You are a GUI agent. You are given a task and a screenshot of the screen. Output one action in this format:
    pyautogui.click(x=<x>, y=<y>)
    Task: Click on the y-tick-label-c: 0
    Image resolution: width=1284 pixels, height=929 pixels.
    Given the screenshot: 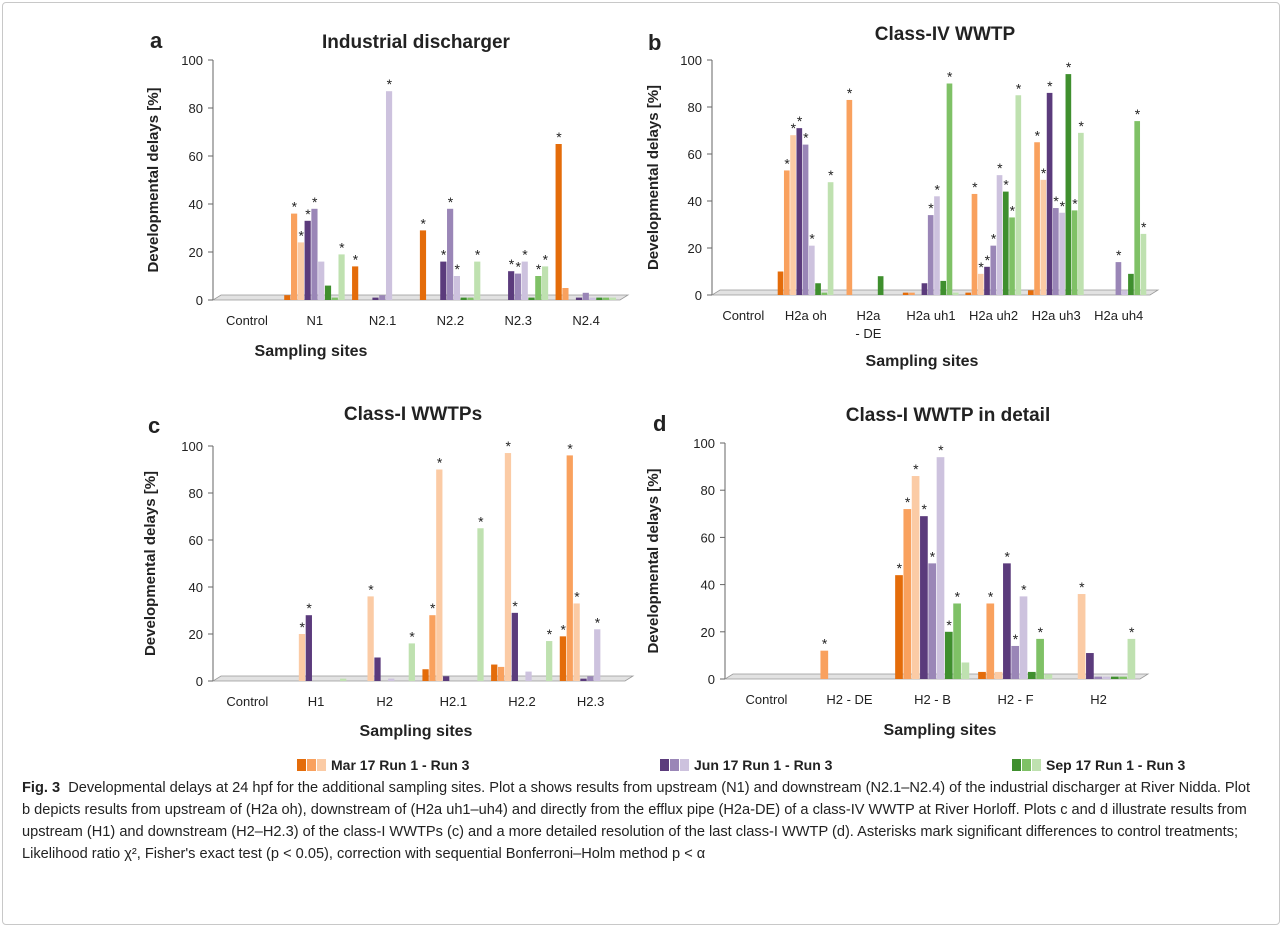 What is the action you would take?
    pyautogui.click(x=199, y=681)
    